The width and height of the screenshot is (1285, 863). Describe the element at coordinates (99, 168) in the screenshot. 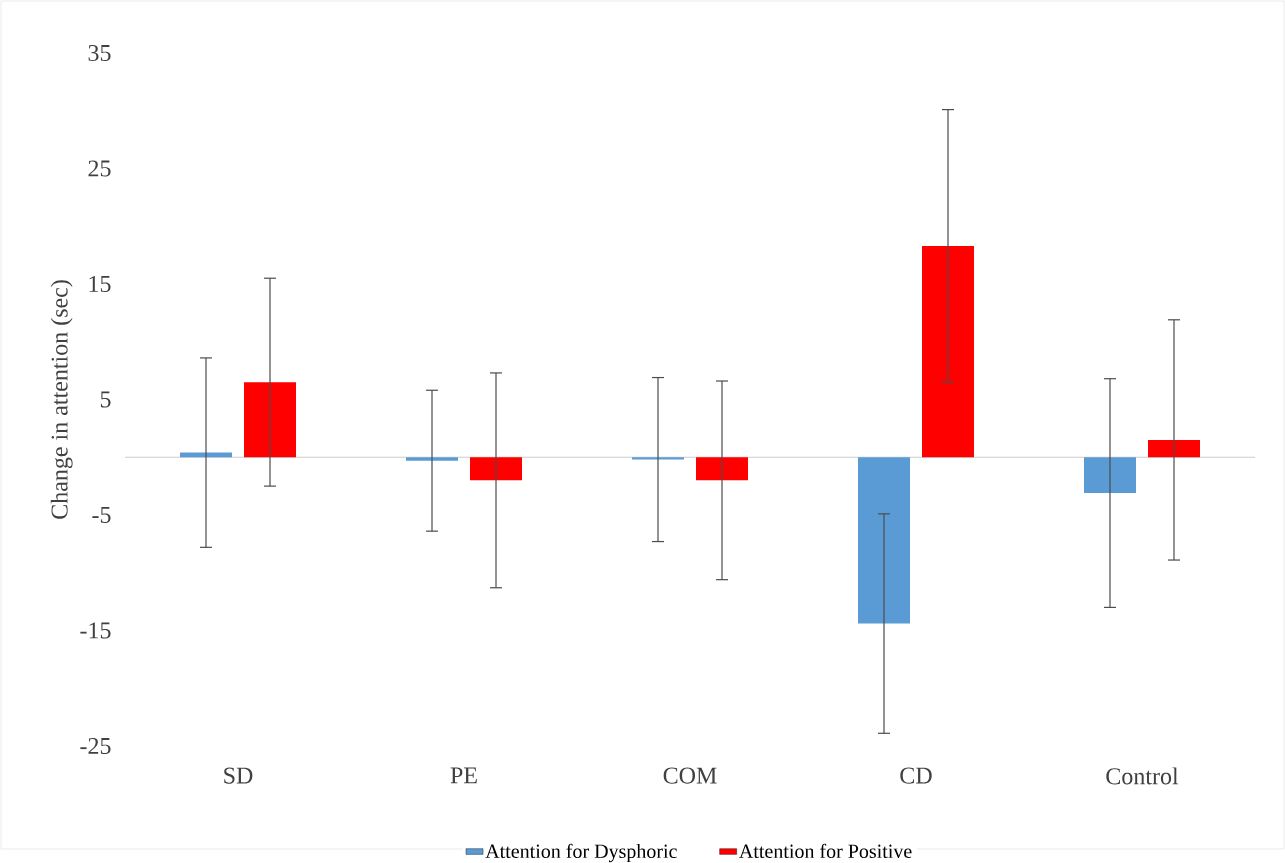

I see `y-tick-label: 25` at that location.